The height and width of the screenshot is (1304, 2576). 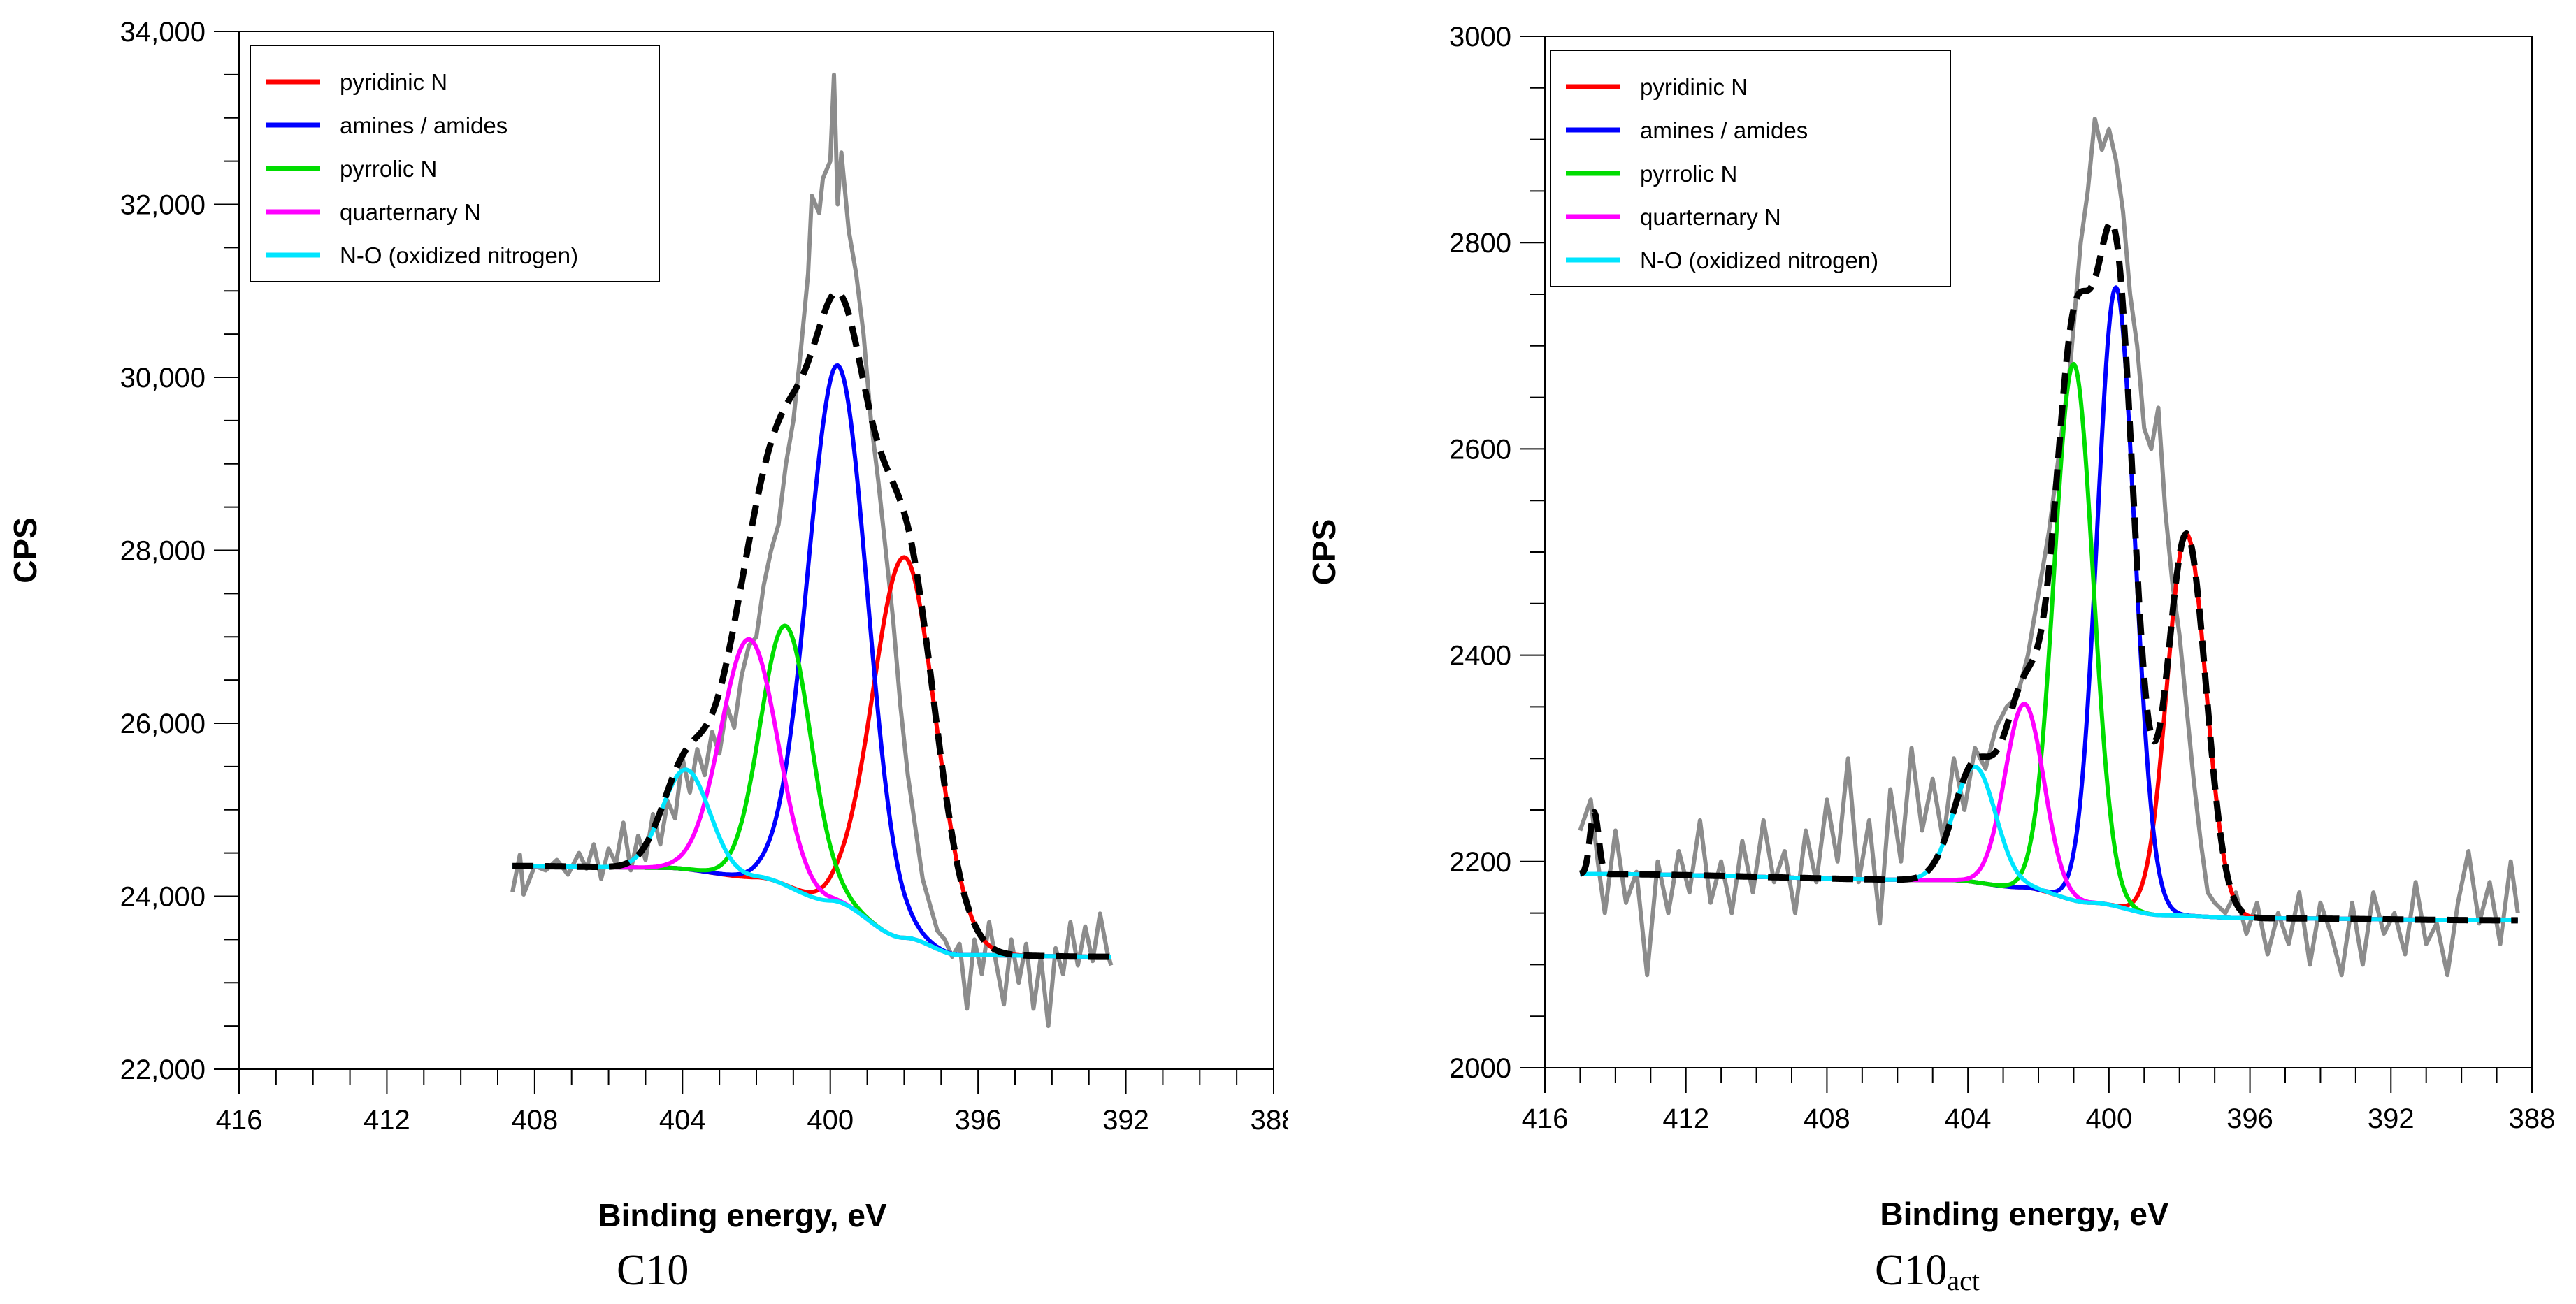 I want to click on y-tick-label: 2000, so click(x=1480, y=1068).